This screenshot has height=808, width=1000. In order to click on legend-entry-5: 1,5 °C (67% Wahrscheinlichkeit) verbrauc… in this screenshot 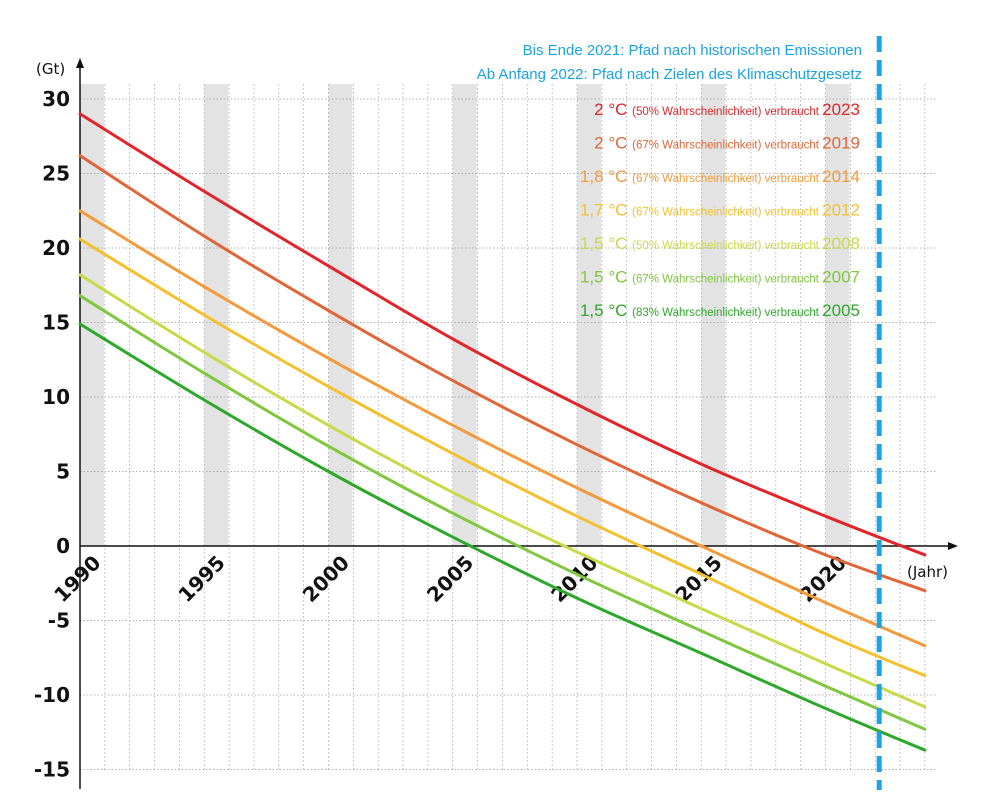, I will do `click(720, 277)`.